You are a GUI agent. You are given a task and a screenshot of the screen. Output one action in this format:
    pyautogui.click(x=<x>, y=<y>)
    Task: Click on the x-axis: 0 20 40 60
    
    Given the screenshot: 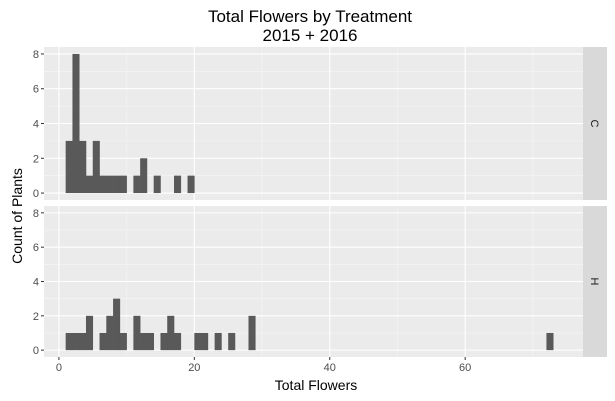 What is the action you would take?
    pyautogui.click(x=263, y=365)
    